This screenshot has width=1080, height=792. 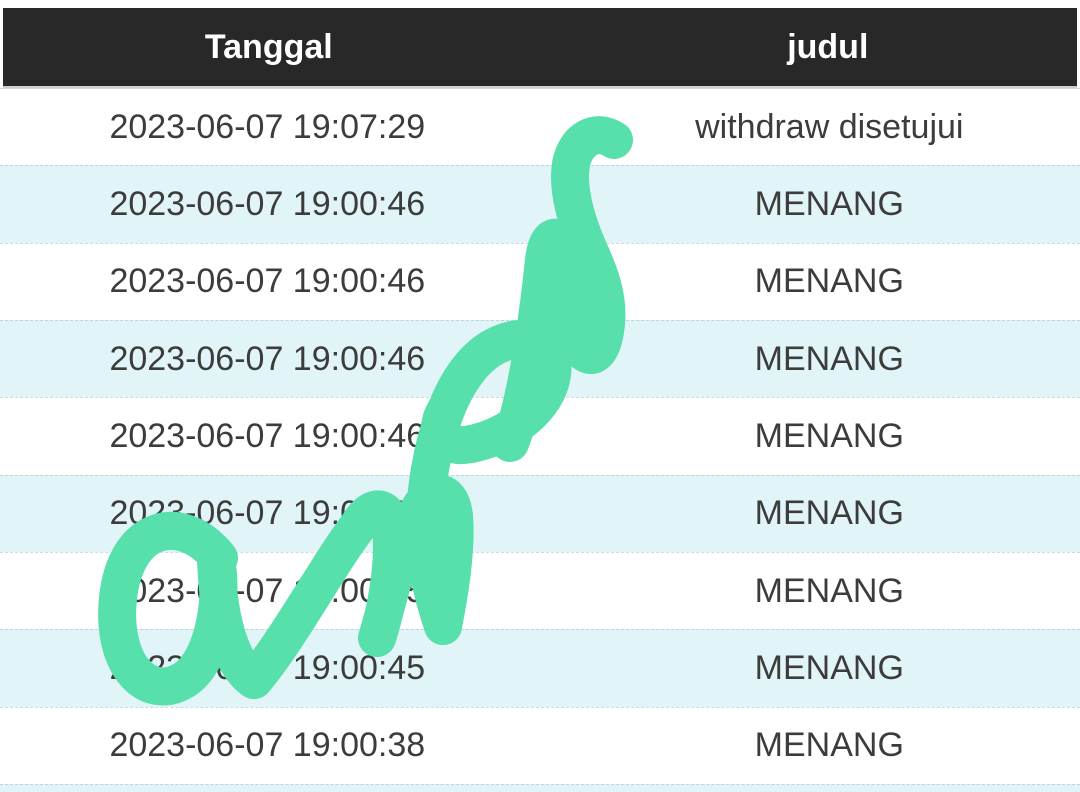 What do you see at coordinates (540, 127) in the screenshot?
I see `table-row: 2023-06-07 19:07:29 withdraw disetujui` at bounding box center [540, 127].